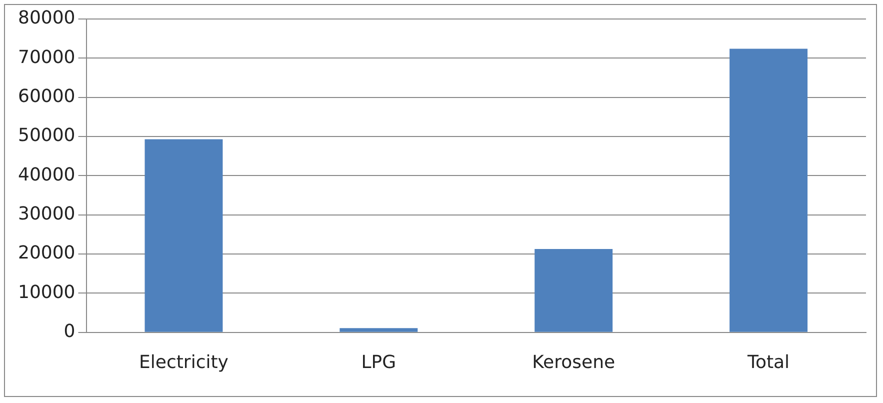  I want to click on y-tick-label: 0, so click(70, 331).